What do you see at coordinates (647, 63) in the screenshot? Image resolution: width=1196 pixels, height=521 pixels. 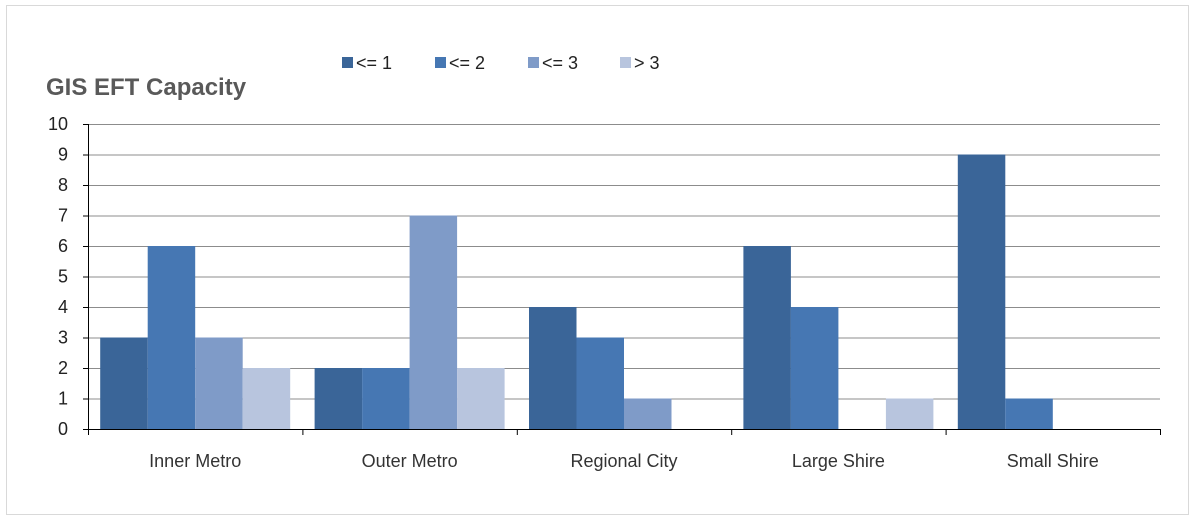 I see `legend-label: > 3` at bounding box center [647, 63].